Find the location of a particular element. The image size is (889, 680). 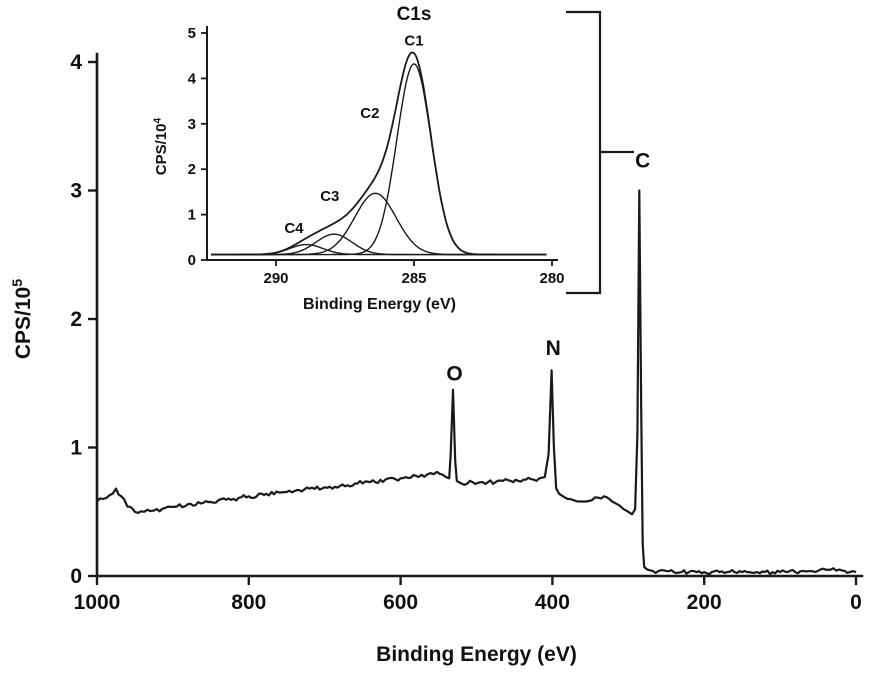

inset-y-tick-label: 2 is located at coordinates (192, 169).